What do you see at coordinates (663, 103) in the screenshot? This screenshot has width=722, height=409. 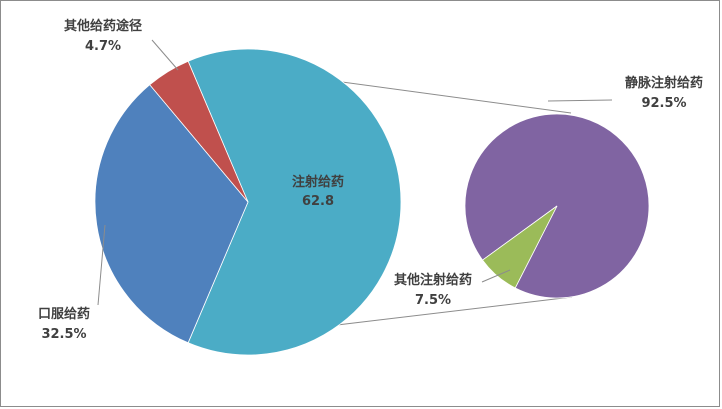 I see `slice-value-iv: 92.5%` at bounding box center [663, 103].